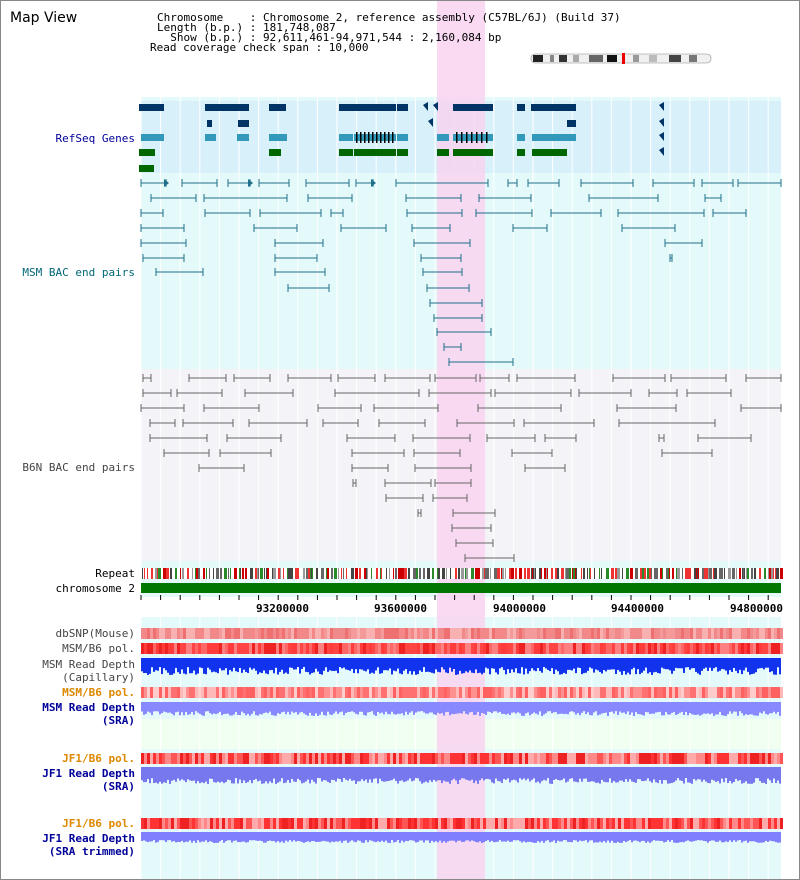  Describe the element at coordinates (98, 648) in the screenshot. I see `track-label-msm-pol-1: MSM/B6 pol.` at that location.